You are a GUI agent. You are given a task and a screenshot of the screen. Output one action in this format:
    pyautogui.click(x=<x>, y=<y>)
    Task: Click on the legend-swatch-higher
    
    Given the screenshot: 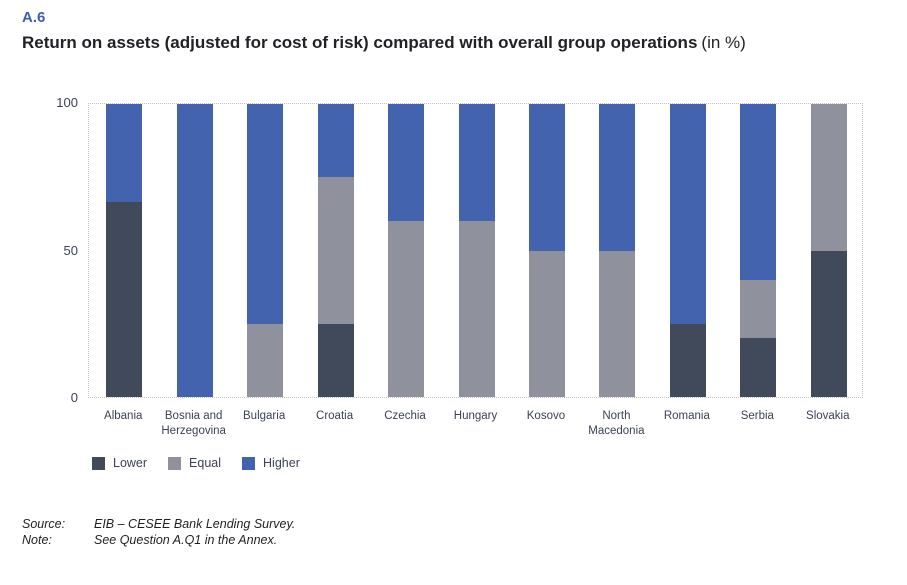 What is the action you would take?
    pyautogui.click(x=249, y=463)
    